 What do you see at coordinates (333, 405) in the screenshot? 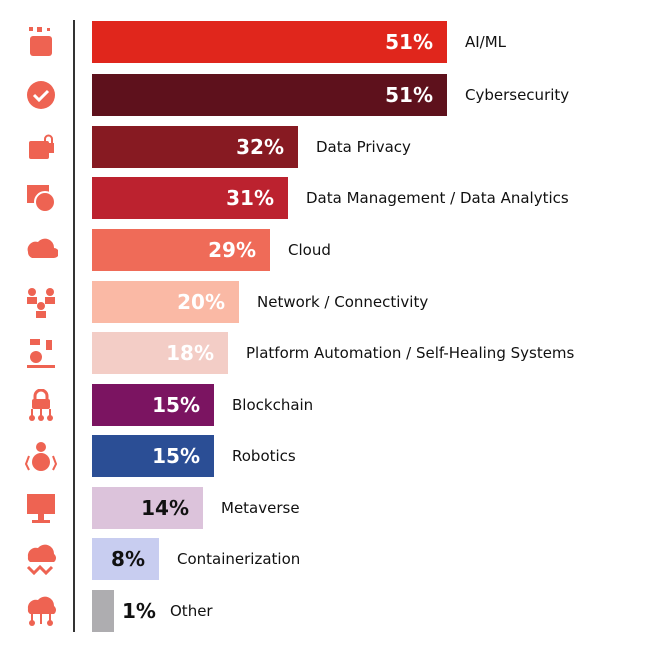
I see `chart-row: 15% Blockchain` at bounding box center [333, 405].